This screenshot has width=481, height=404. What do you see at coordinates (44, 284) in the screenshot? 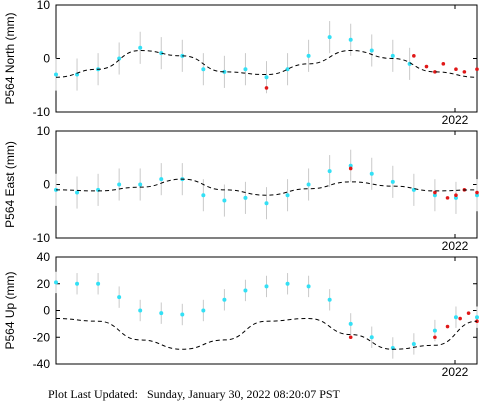
I see `y-tick-label: 20` at bounding box center [44, 284].